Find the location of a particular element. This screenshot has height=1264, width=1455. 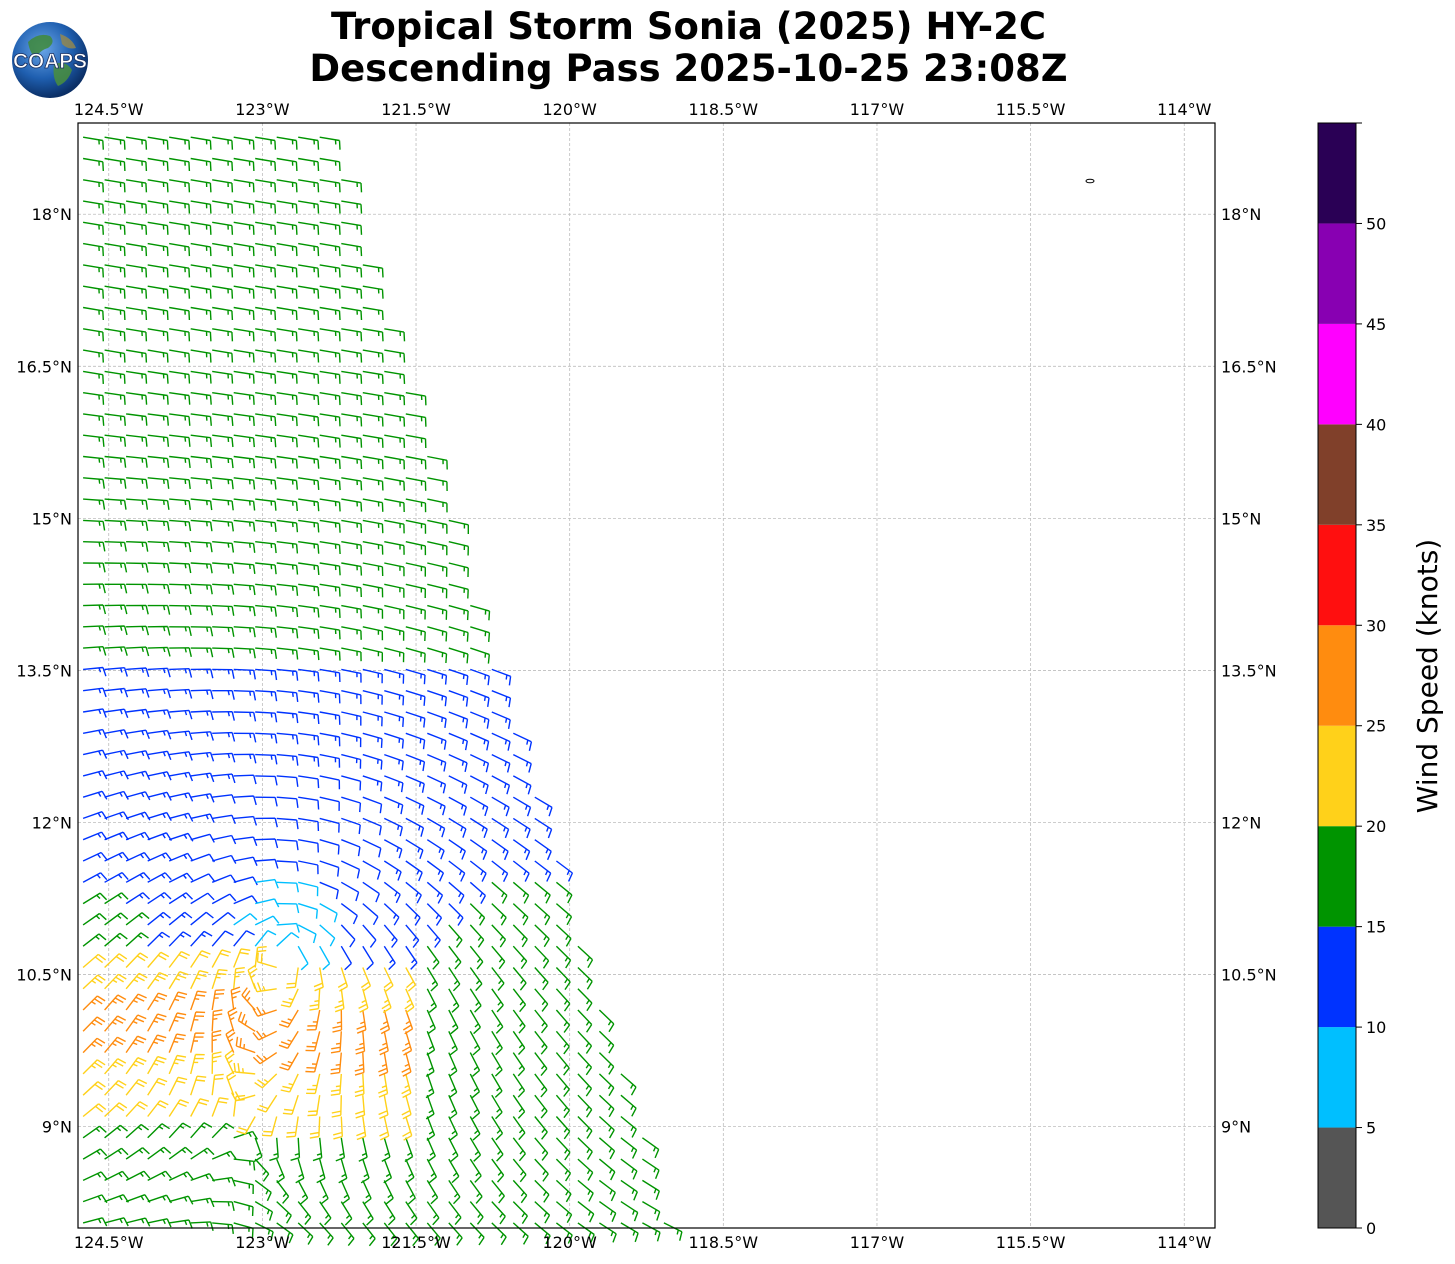

coaps-logo: COAPS is located at coordinates (50, 60).